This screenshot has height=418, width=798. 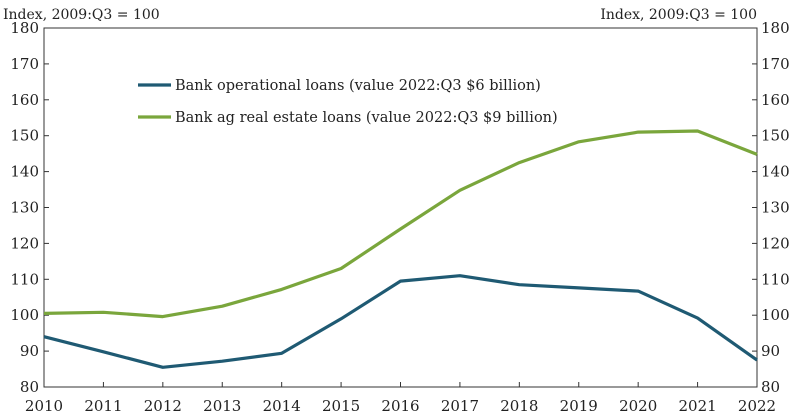 I want to click on x-tick-label: 2020, so click(x=638, y=406).